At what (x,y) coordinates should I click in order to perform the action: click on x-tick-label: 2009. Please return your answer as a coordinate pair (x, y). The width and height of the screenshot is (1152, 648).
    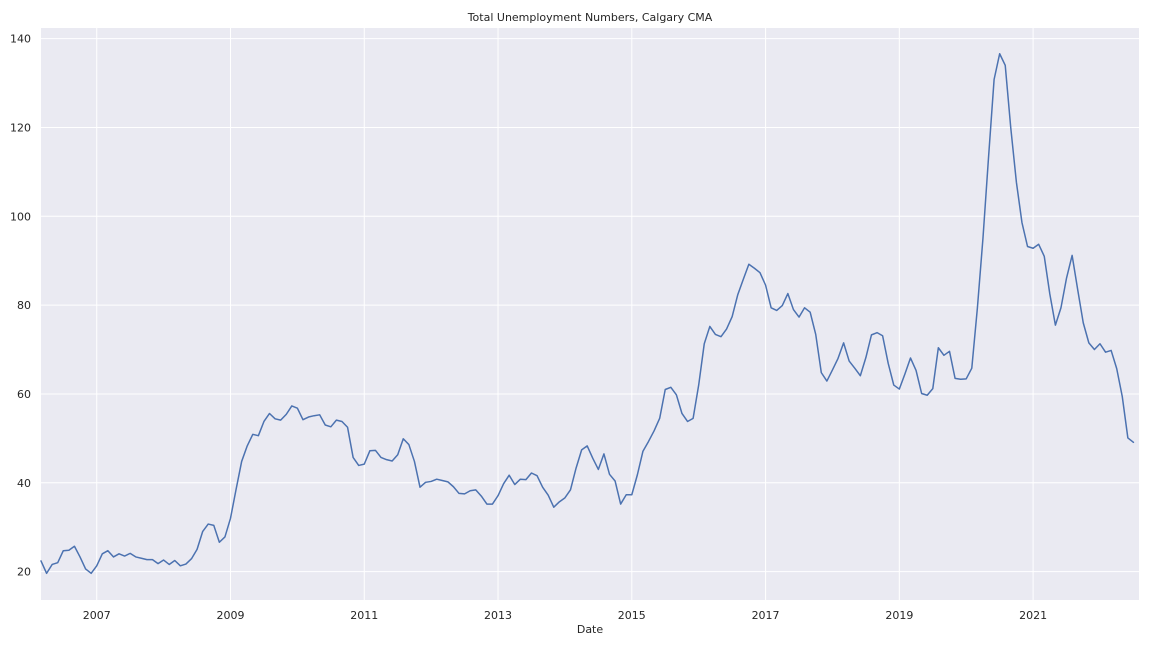
    Looking at the image, I should click on (231, 615).